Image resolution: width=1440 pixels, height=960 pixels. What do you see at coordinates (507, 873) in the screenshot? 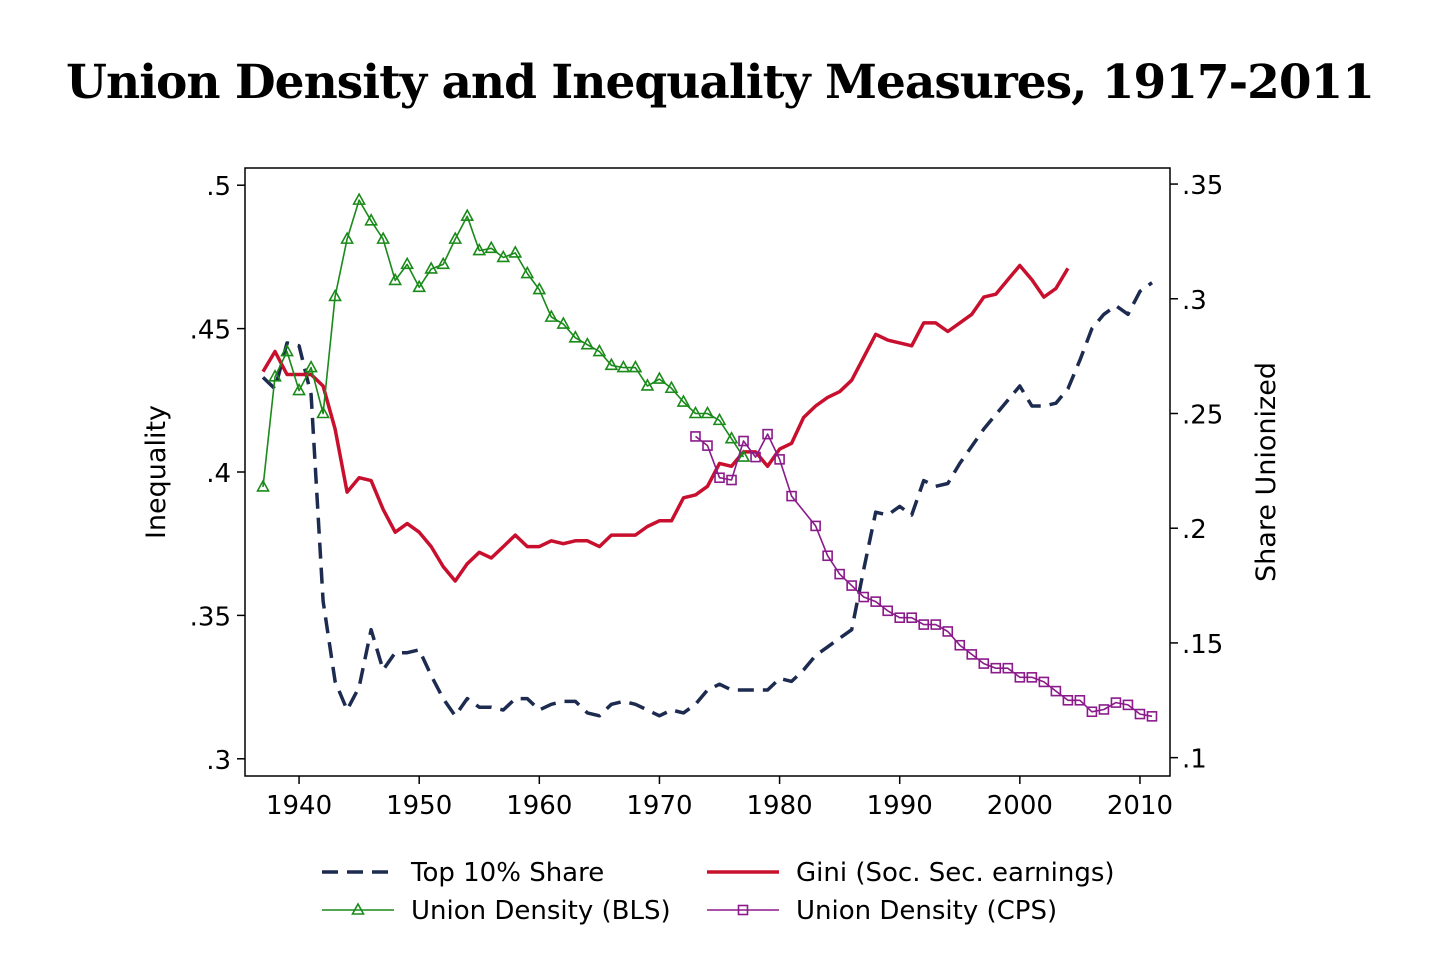
I see `legend-label: Top 10% Share` at bounding box center [507, 873].